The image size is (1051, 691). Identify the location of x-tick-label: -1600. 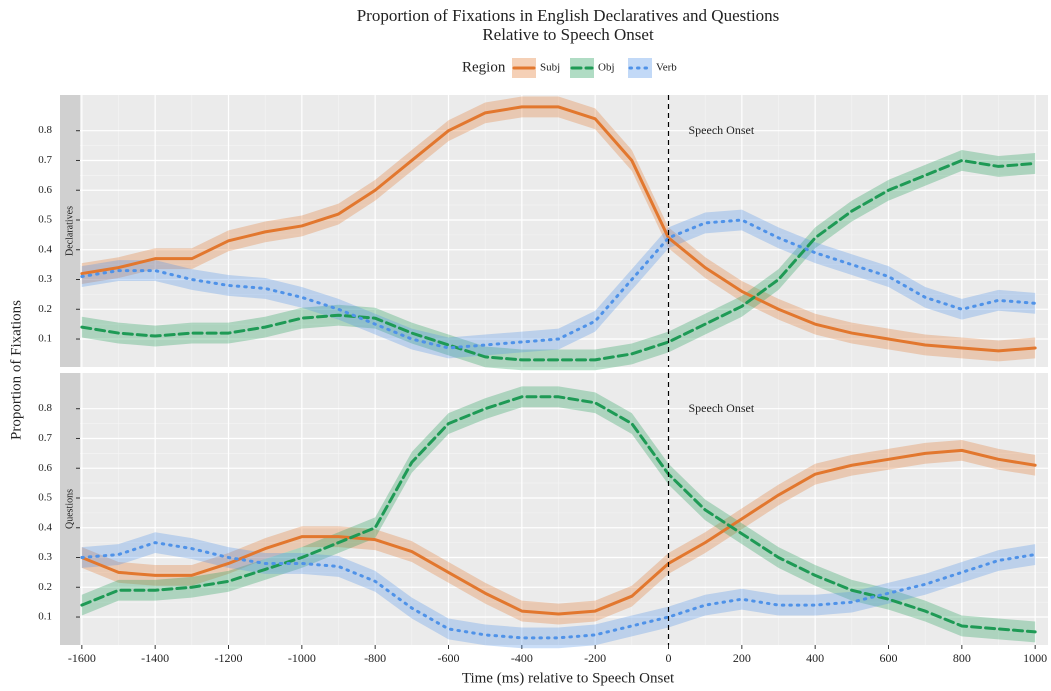
(82, 658).